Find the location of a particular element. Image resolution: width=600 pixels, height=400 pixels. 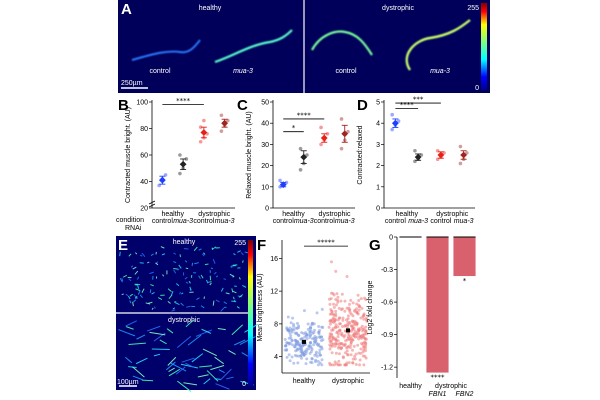

panel-a-healthy-label: healthy is located at coordinates (210, 8).